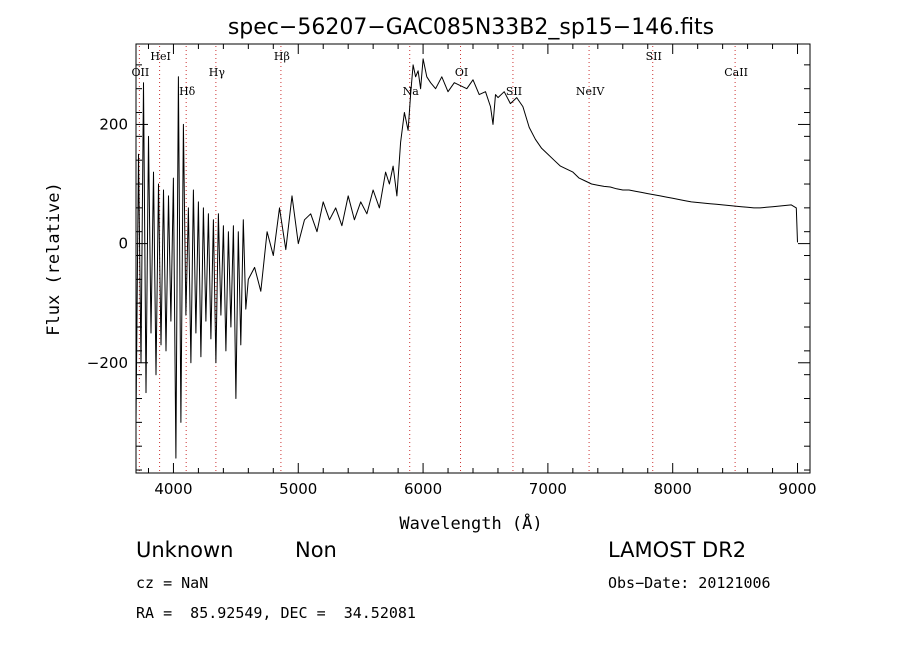 Image resolution: width=900 pixels, height=650 pixels. I want to click on marker-label-6: OI, so click(461, 72).